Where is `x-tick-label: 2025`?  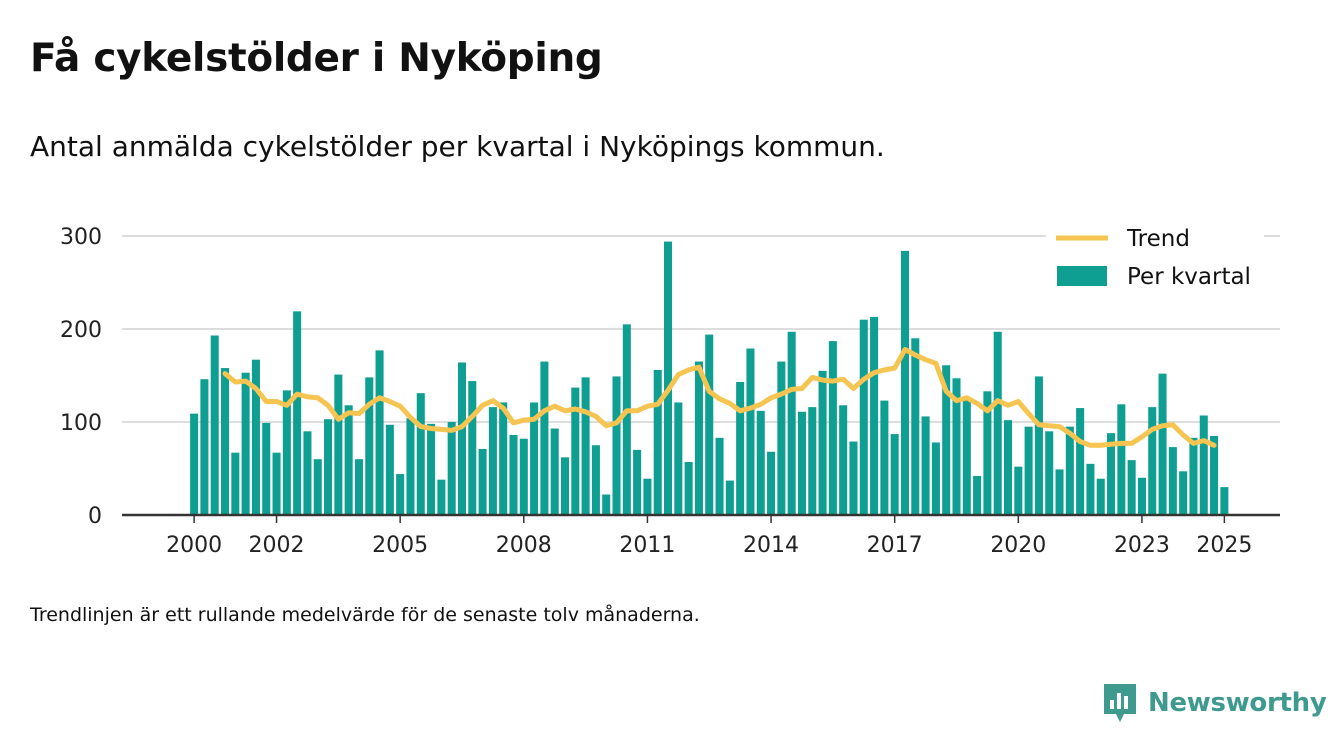 x-tick-label: 2025 is located at coordinates (1224, 545).